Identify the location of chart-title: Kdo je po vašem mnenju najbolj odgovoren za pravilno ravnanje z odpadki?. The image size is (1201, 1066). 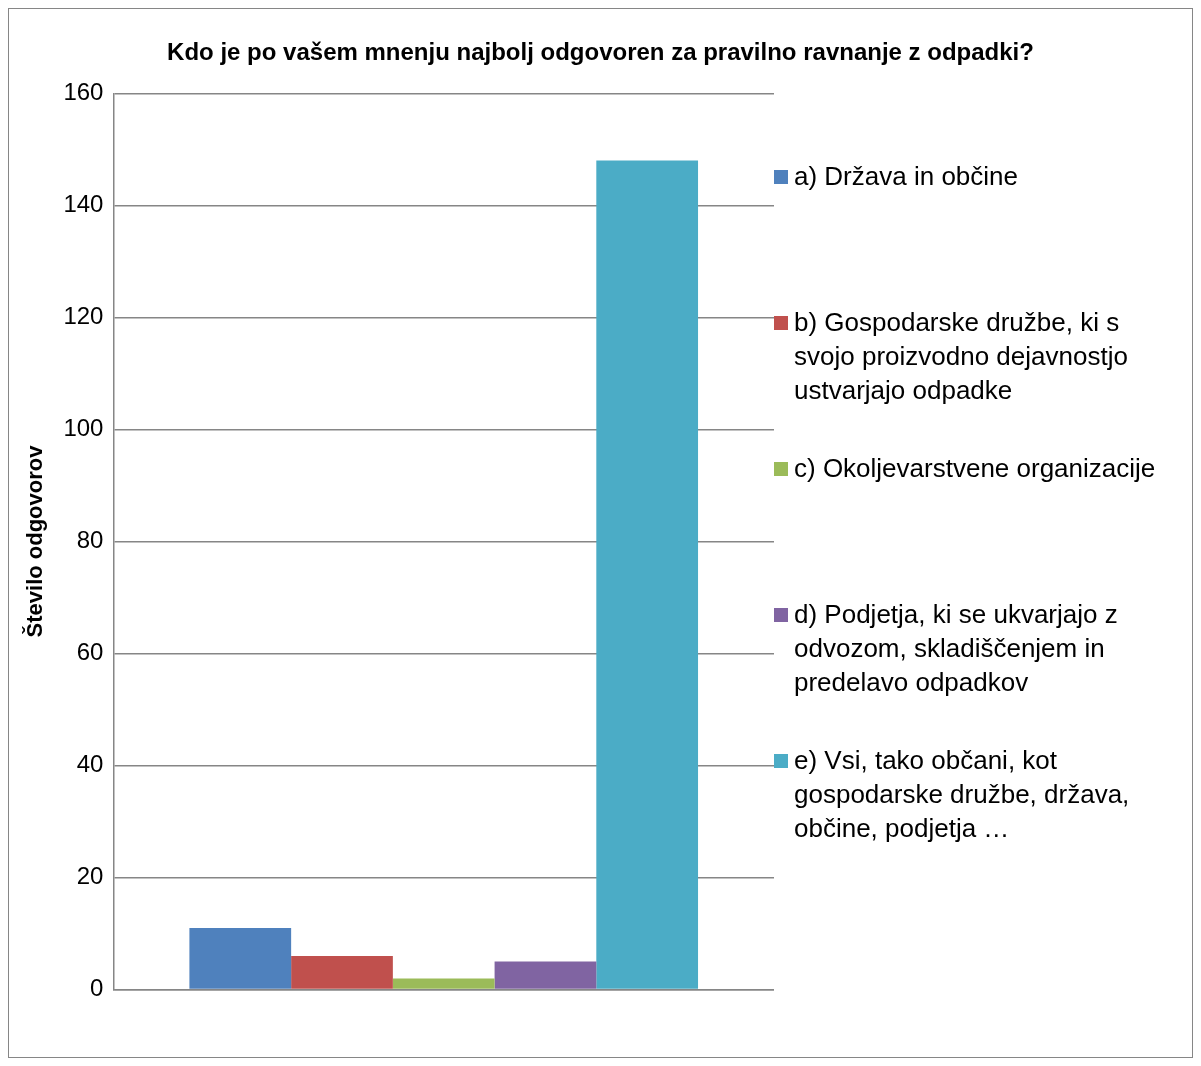
(600, 52).